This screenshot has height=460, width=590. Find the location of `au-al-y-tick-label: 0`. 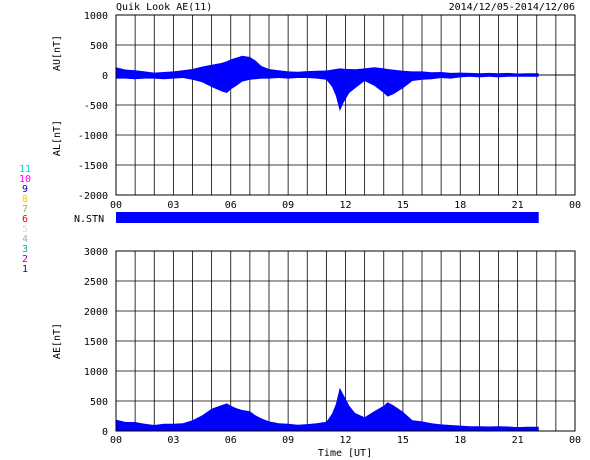

au-al-y-tick-label: 0 is located at coordinates (105, 76).